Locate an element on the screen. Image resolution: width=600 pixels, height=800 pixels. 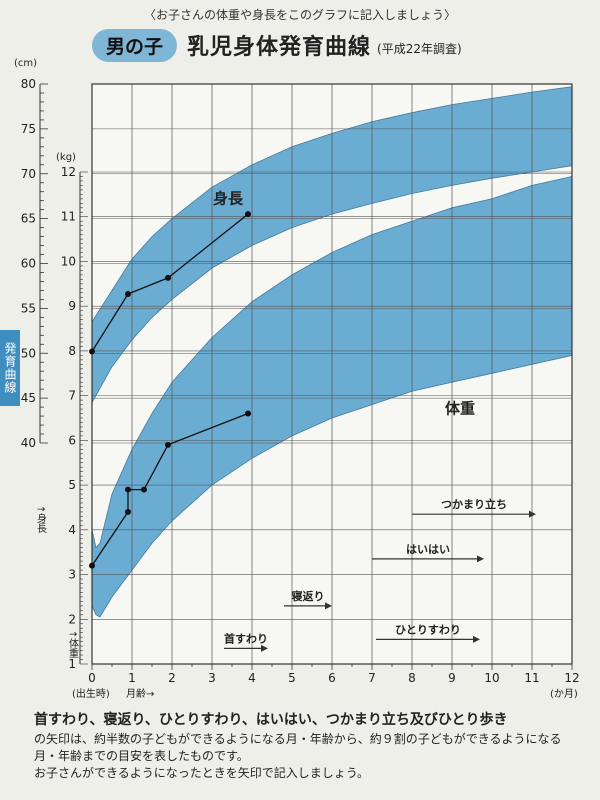
height-axis-label: ↑身長 is located at coordinates (41, 519).